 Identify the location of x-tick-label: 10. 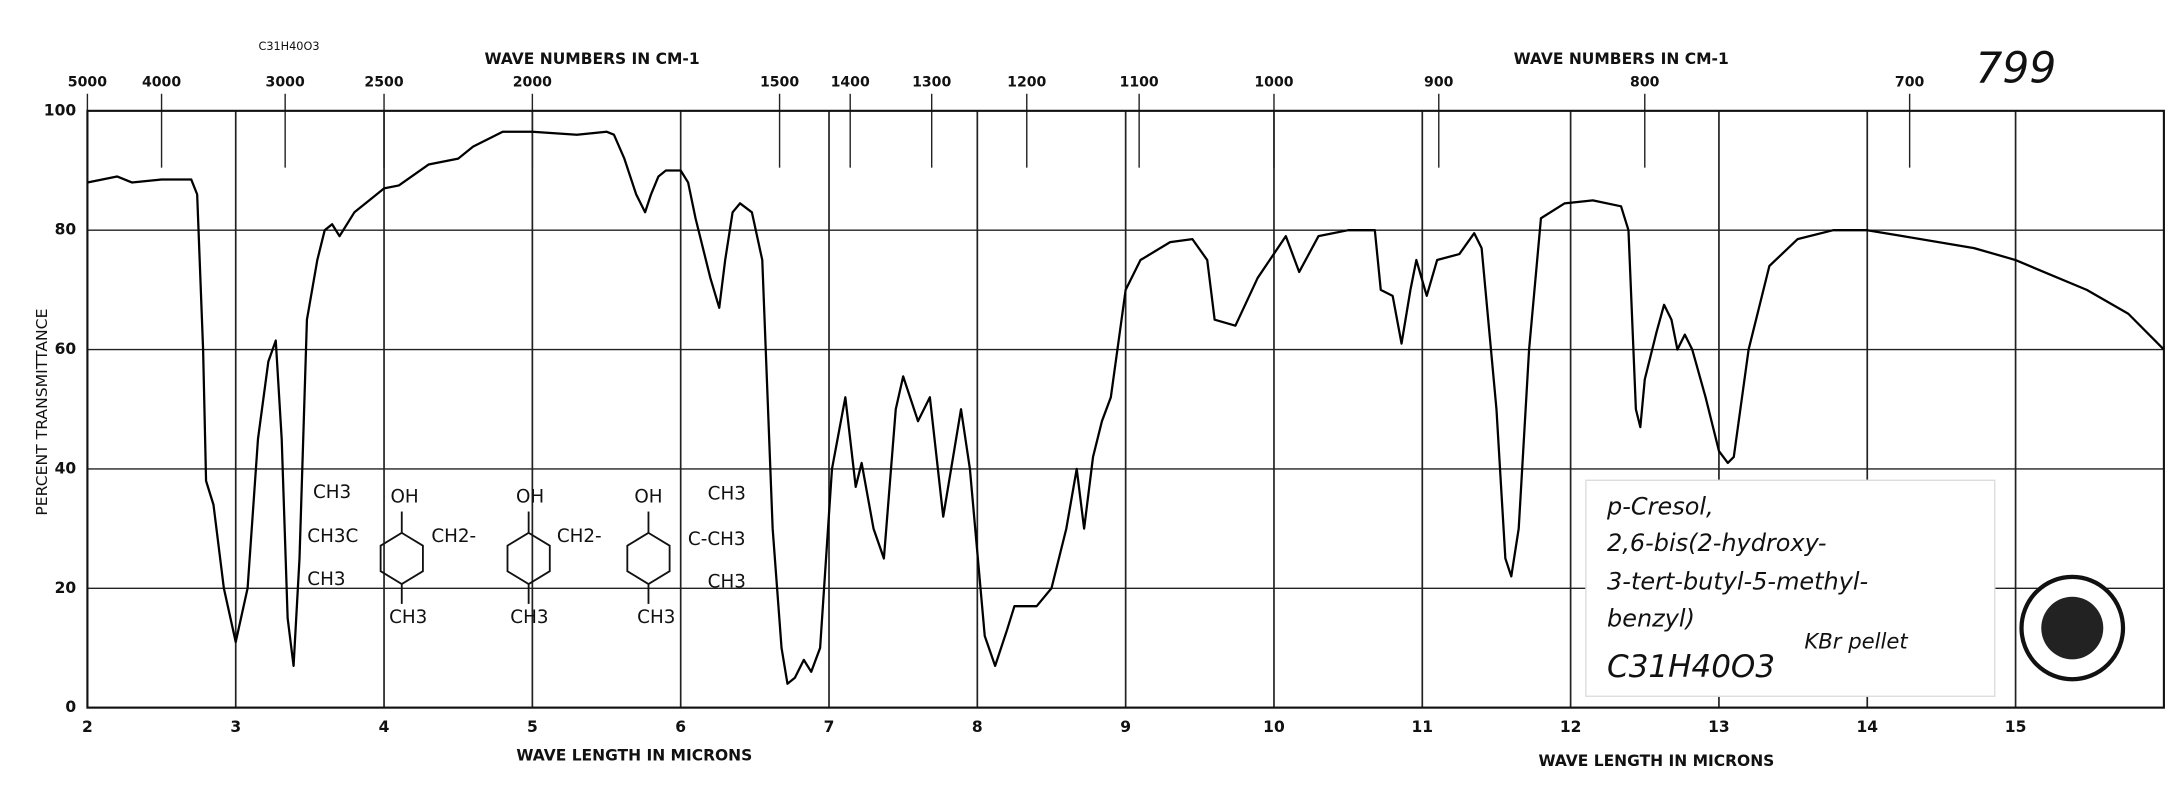
(1274, 727).